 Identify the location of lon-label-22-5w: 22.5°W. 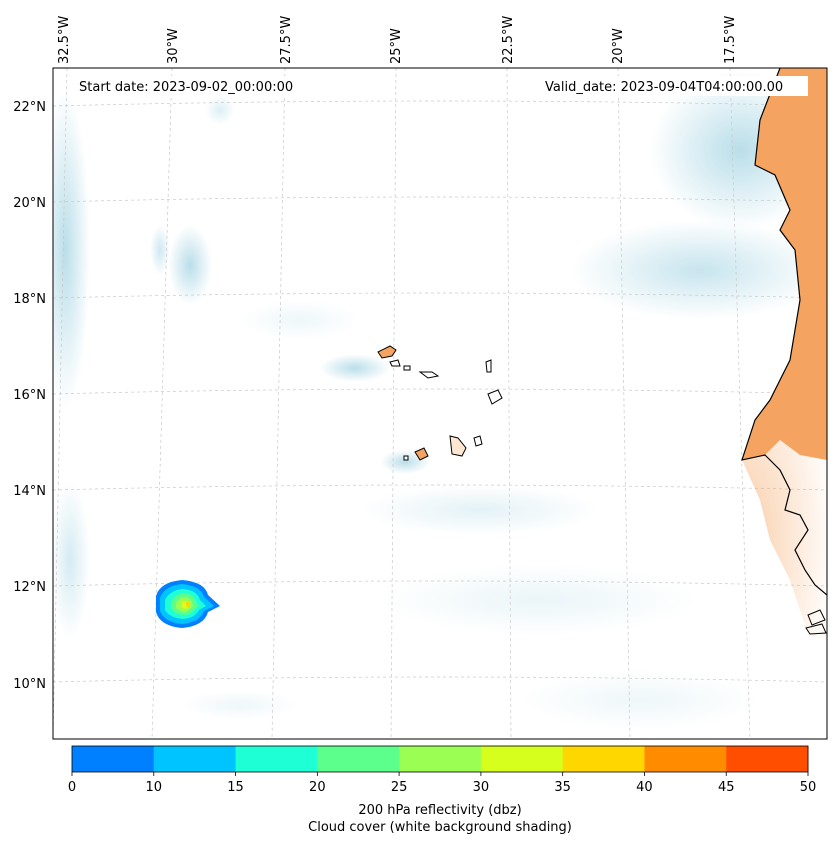
(508, 40).